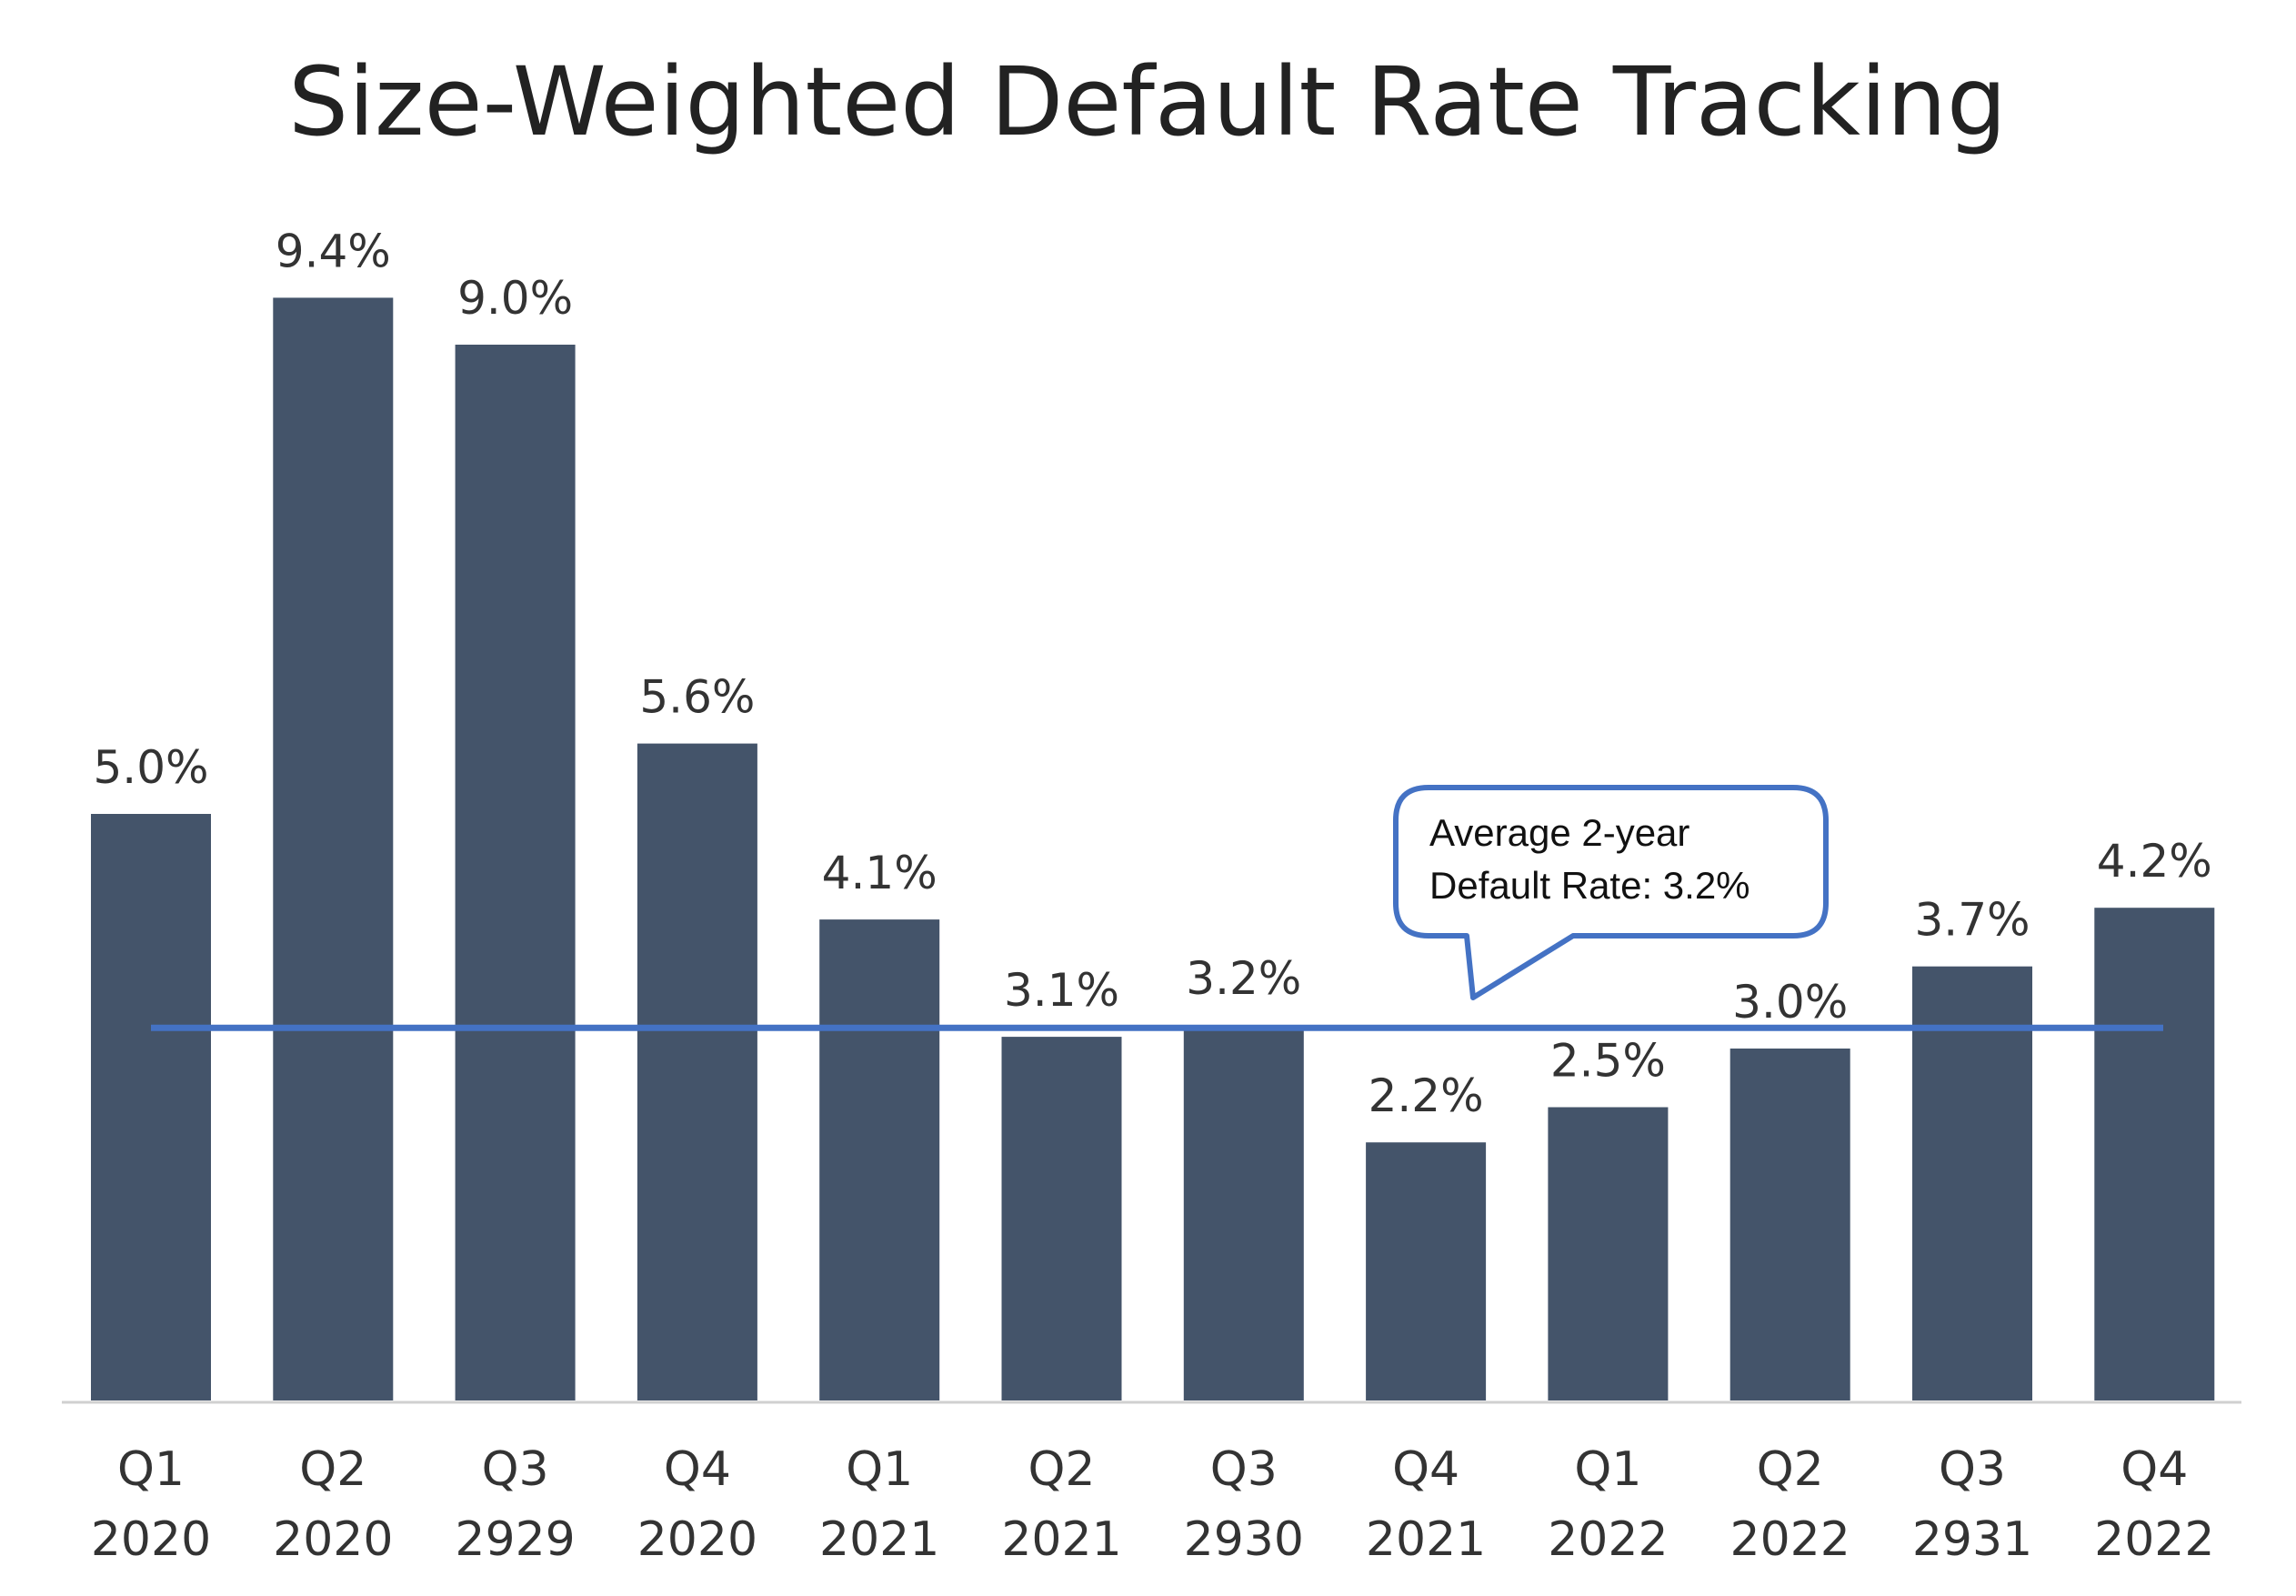 Image resolution: width=2296 pixels, height=1596 pixels. What do you see at coordinates (879, 1539) in the screenshot?
I see `x-tick-label-5-line-2: 2021` at bounding box center [879, 1539].